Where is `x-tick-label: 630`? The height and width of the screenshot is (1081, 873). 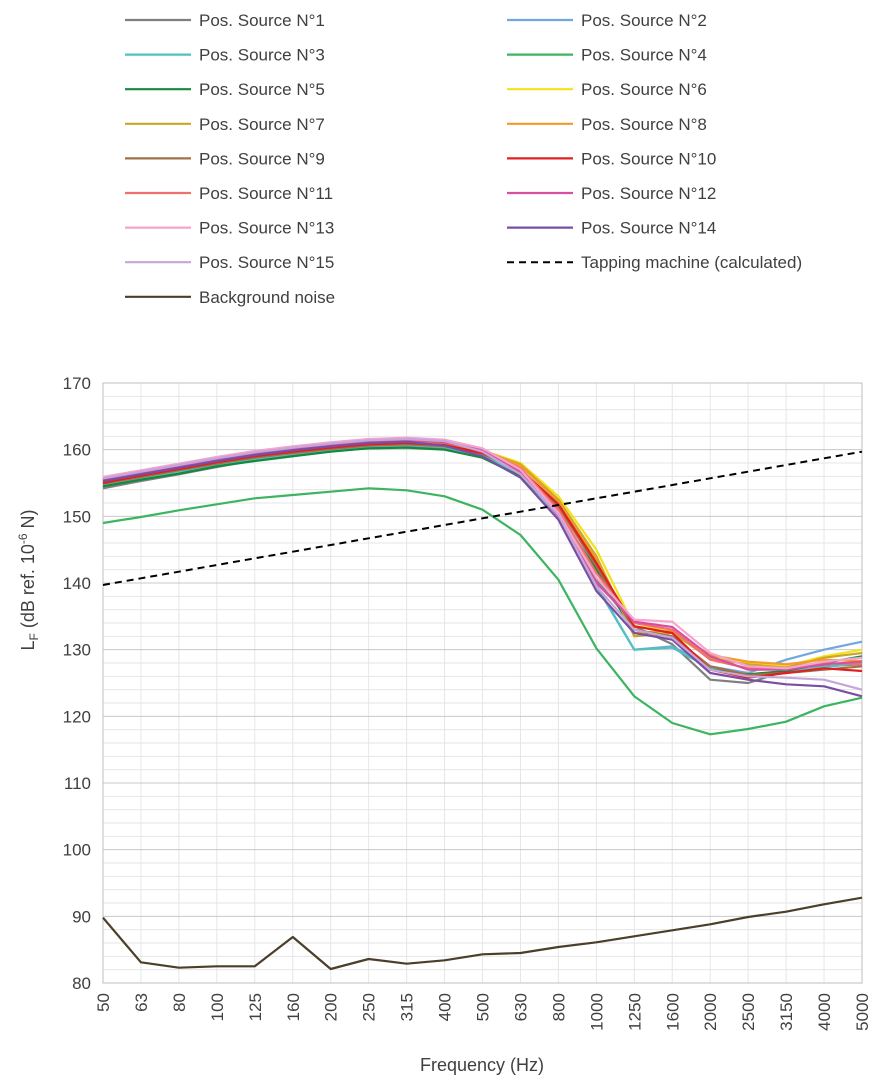
x-tick-label: 630 is located at coordinates (520, 1007).